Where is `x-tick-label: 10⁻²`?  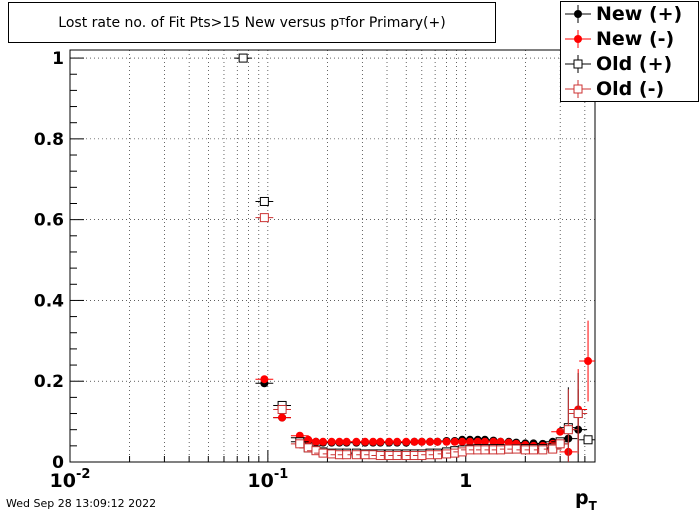
x-tick-label: 10⁻² is located at coordinates (70, 479).